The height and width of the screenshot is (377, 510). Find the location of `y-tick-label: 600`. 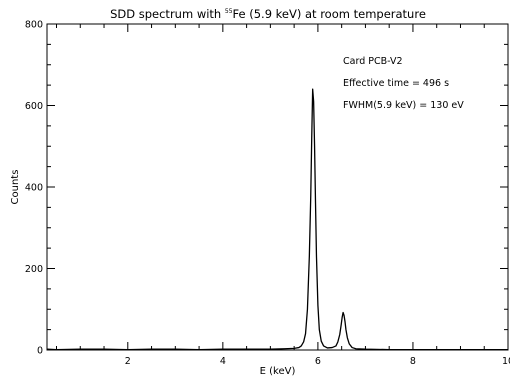

y-tick-label: 600 is located at coordinates (34, 106).